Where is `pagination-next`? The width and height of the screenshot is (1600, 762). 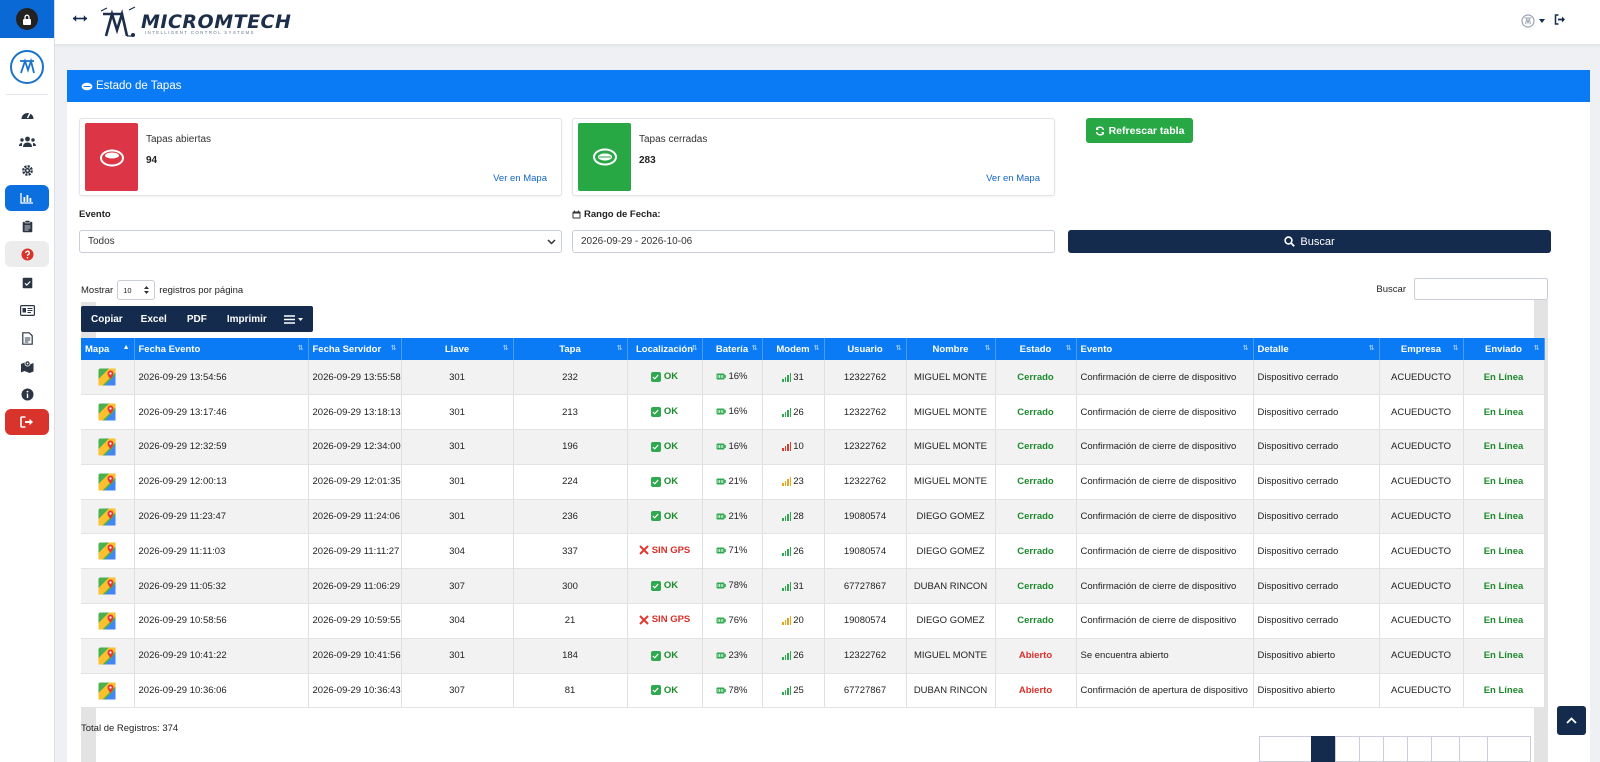 pagination-next is located at coordinates (1509, 749).